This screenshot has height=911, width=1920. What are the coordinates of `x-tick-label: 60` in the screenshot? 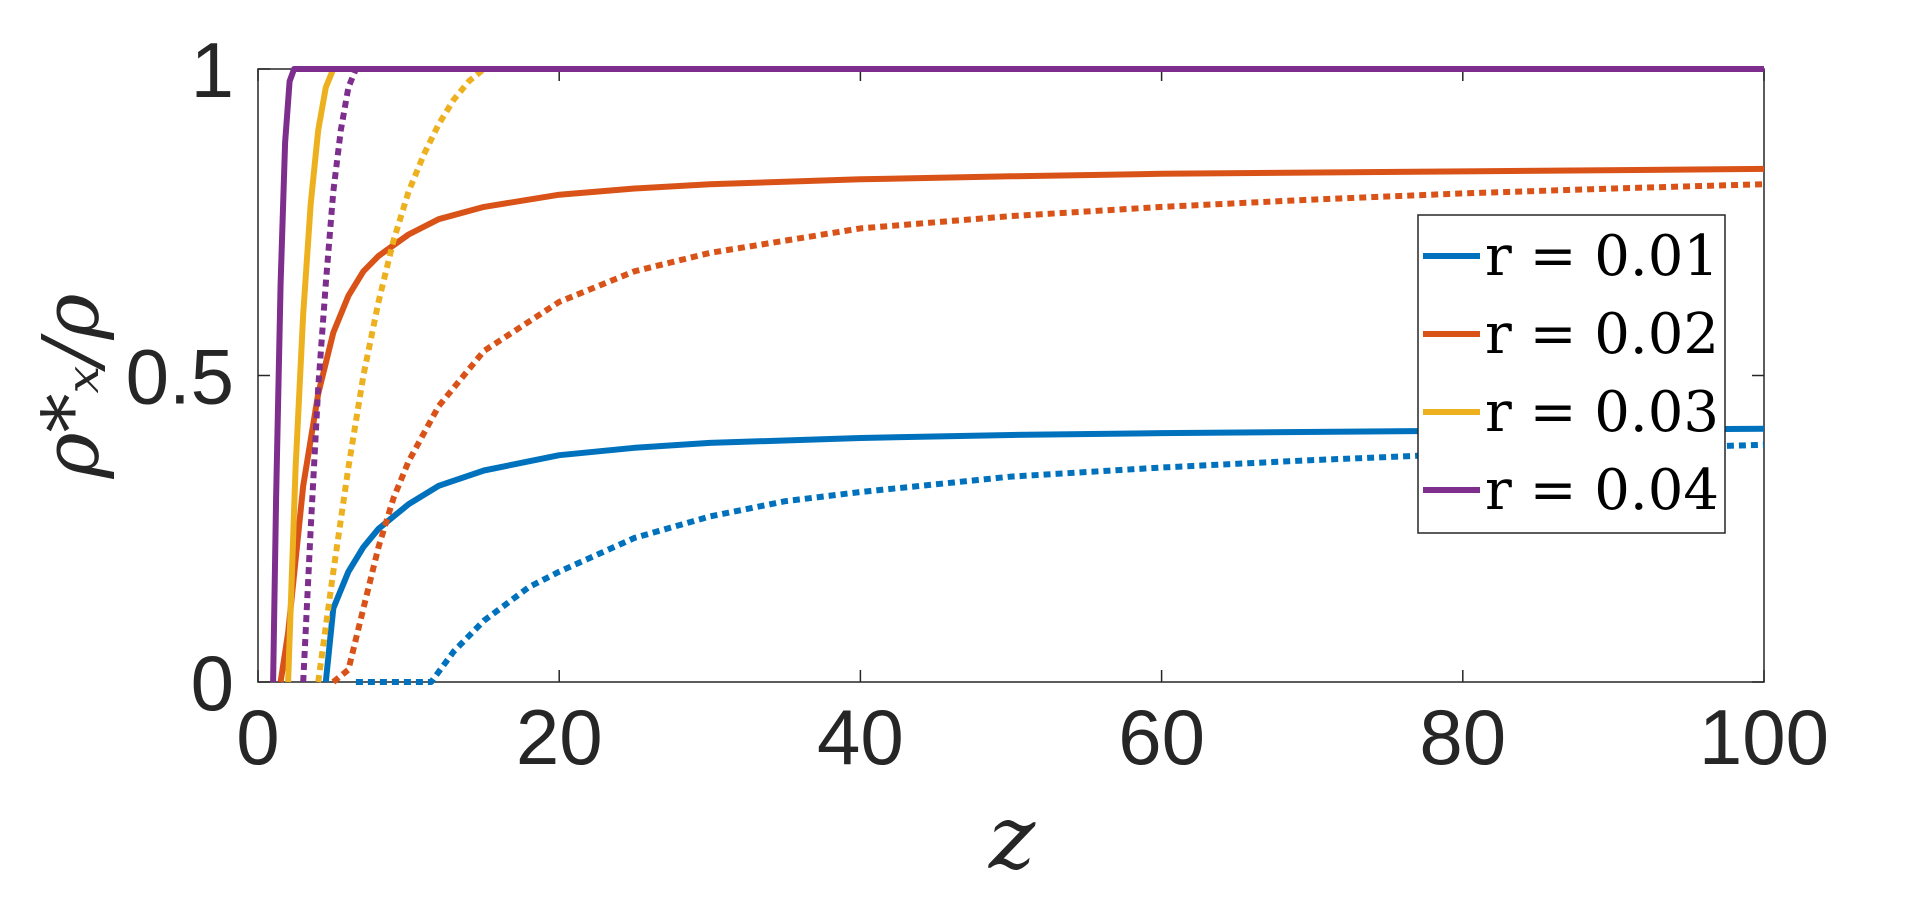 It's located at (1161, 737).